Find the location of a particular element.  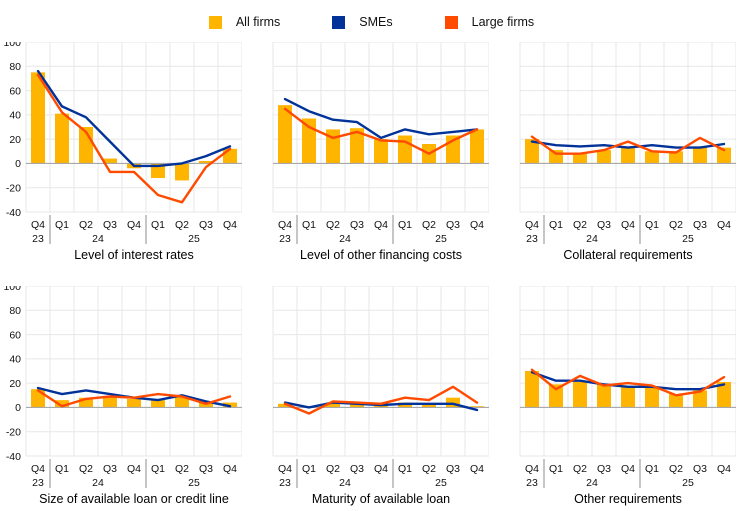

y-tick-label: 60 is located at coordinates (15, 335).